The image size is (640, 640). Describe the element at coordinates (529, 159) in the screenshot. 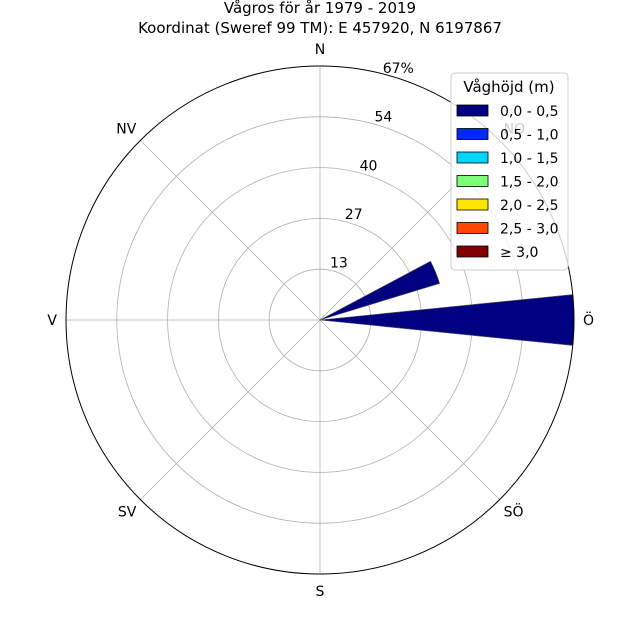

I see `legend-label-2: 1,0 - 1,5` at that location.